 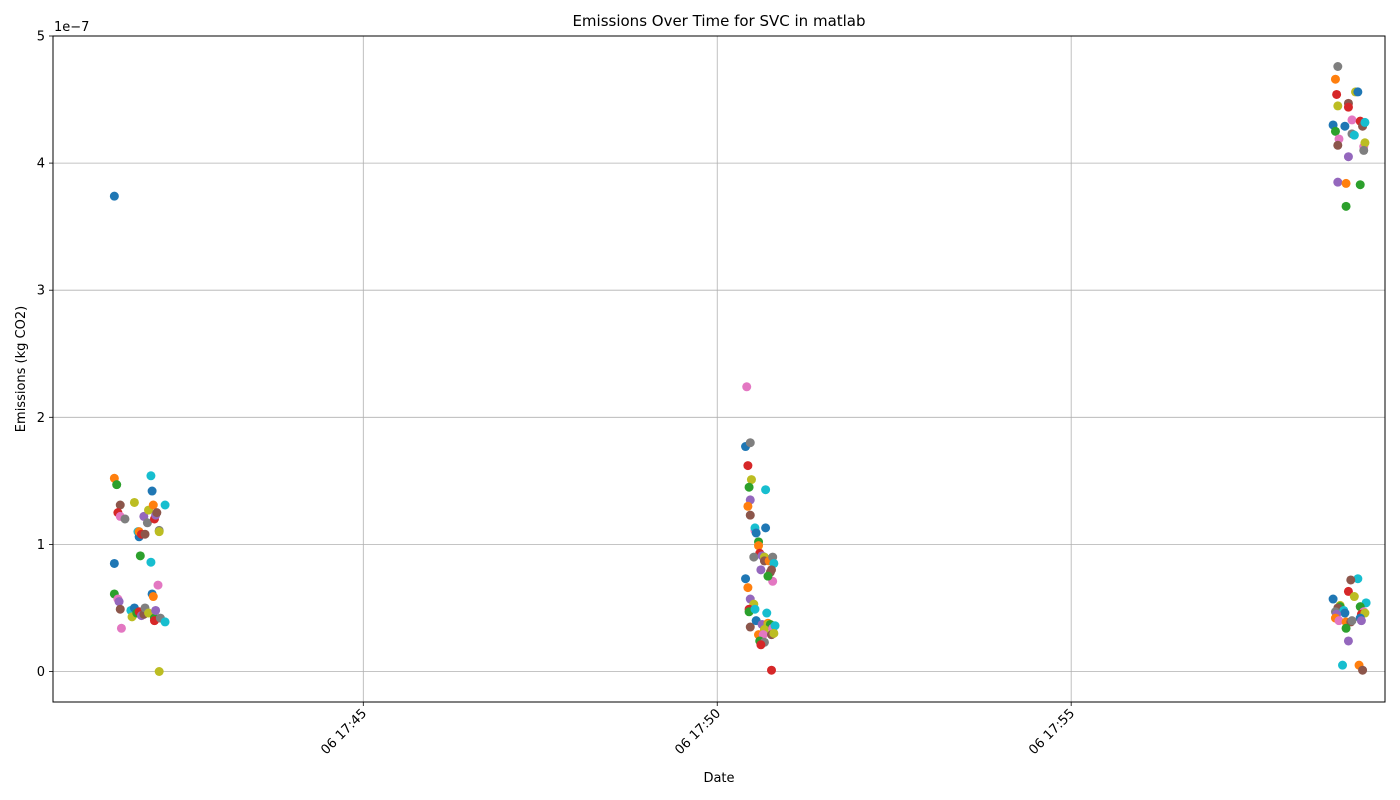 What do you see at coordinates (41, 37) in the screenshot?
I see `y-tick-label: 5` at bounding box center [41, 37].